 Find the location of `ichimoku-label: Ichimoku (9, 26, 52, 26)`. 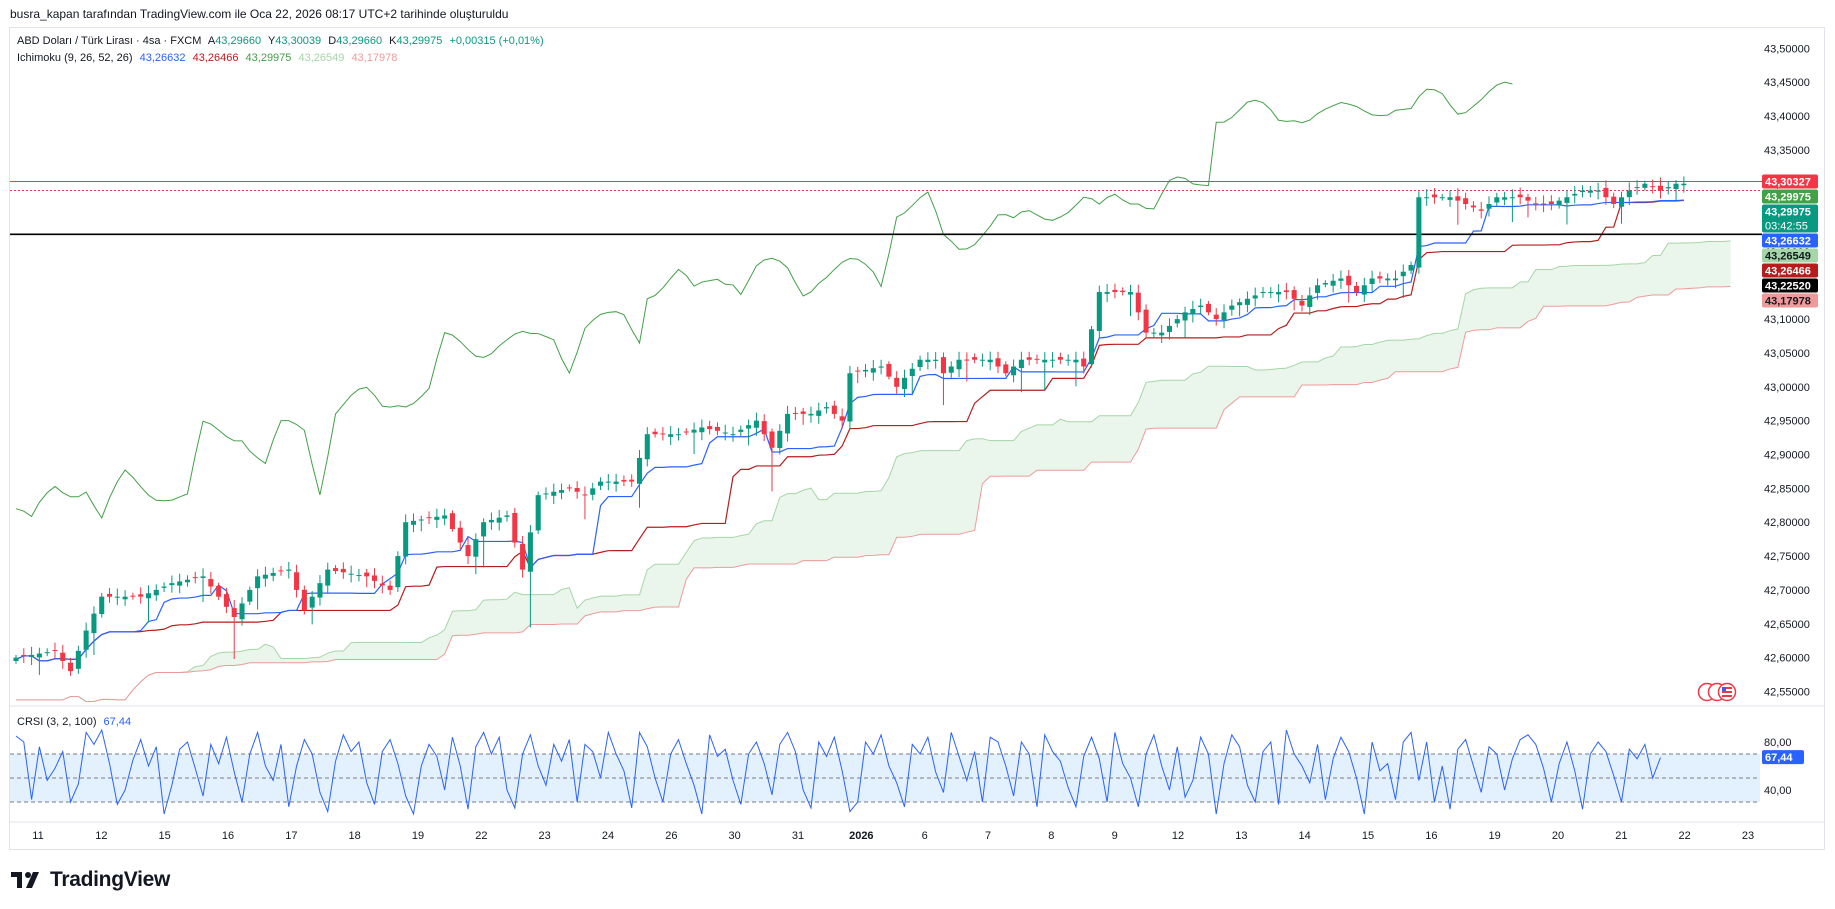

ichimoku-label: Ichimoku (9, 26, 52, 26) is located at coordinates (75, 58).